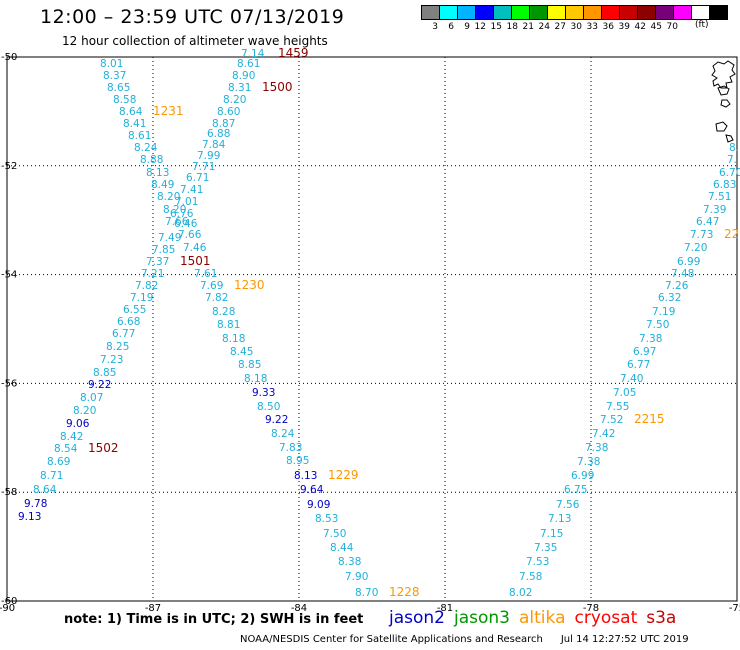 The width and height of the screenshot is (740, 650). I want to click on wave-height-label: 6.76, so click(182, 214).